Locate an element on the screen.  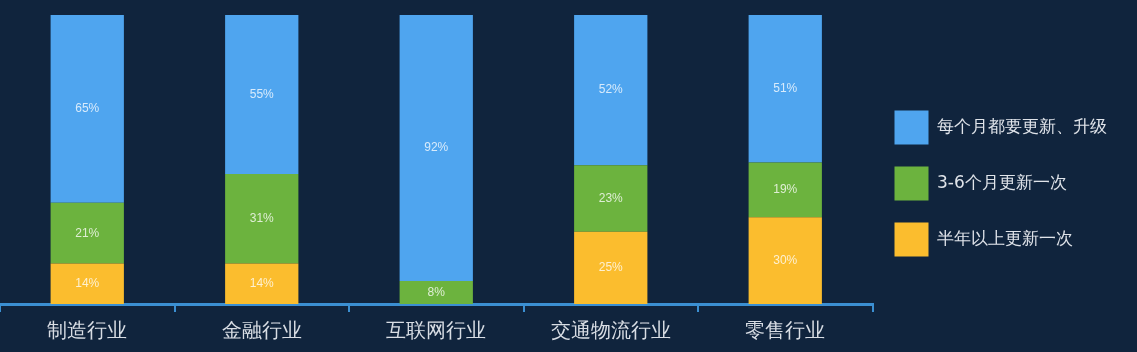
x-tick-label: 零售行业 is located at coordinates (785, 330).